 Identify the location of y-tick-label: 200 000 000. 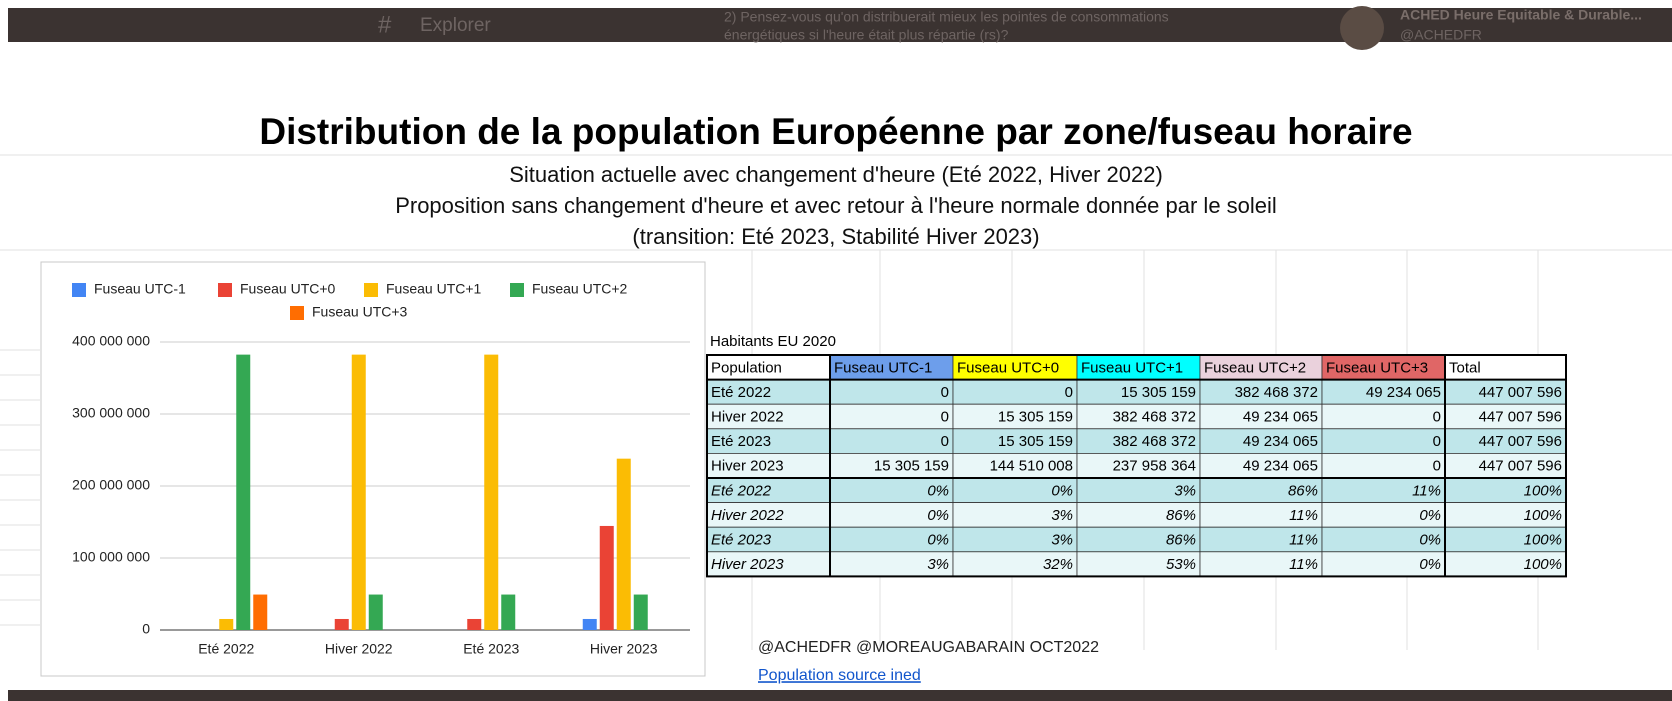
(111, 485).